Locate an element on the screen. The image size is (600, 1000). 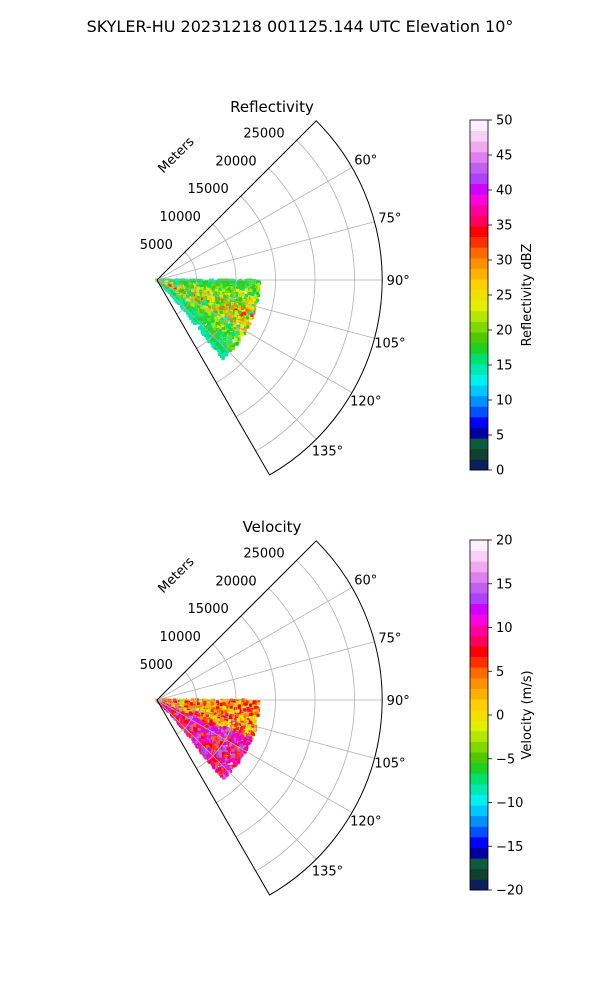
polar-frame is located at coordinates (269, 298).